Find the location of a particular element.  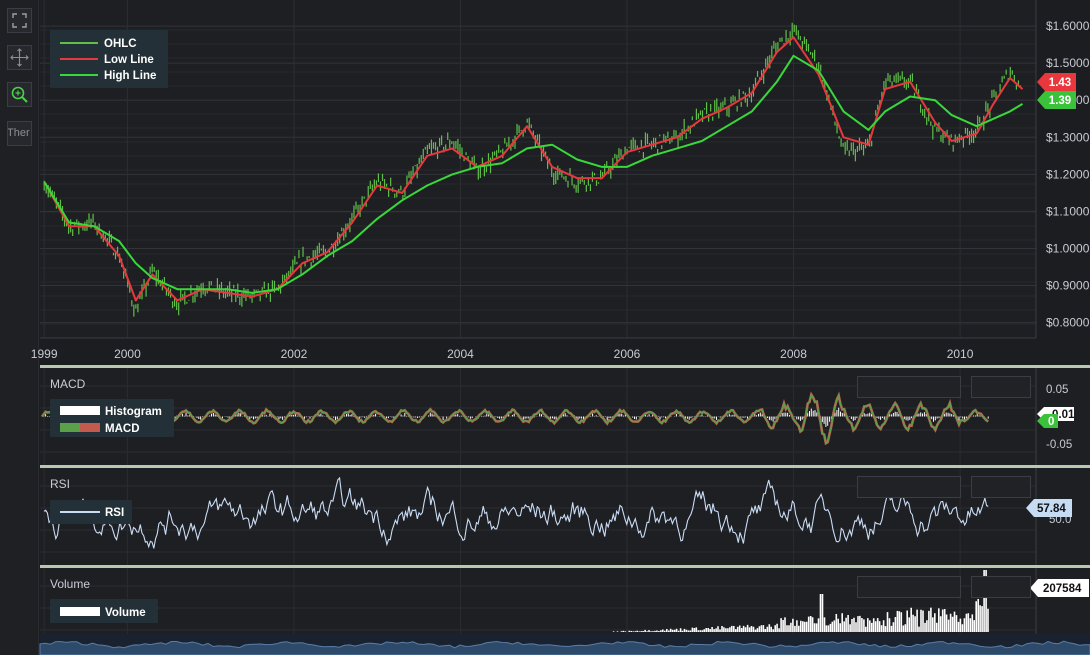

rsi-badge is located at coordinates (1049, 508).